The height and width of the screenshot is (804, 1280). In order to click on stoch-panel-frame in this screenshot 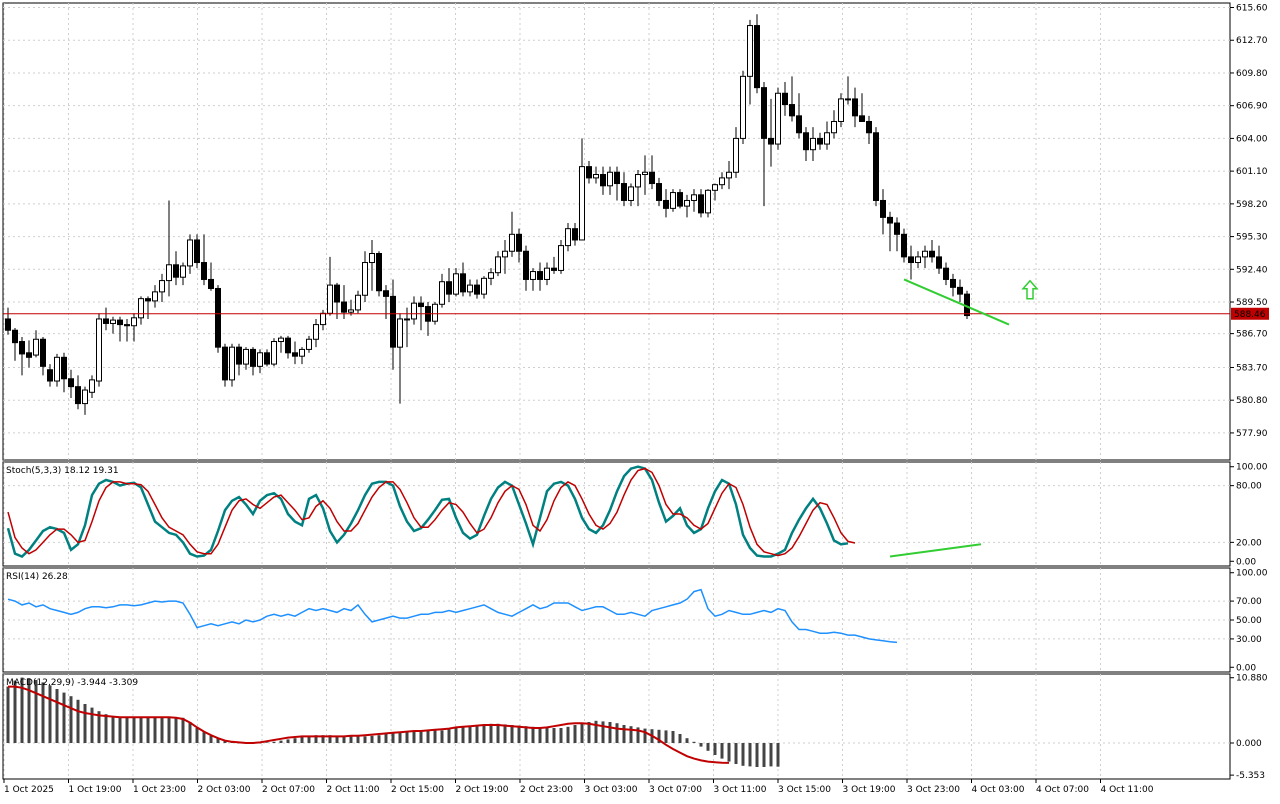, I will do `click(616, 514)`.